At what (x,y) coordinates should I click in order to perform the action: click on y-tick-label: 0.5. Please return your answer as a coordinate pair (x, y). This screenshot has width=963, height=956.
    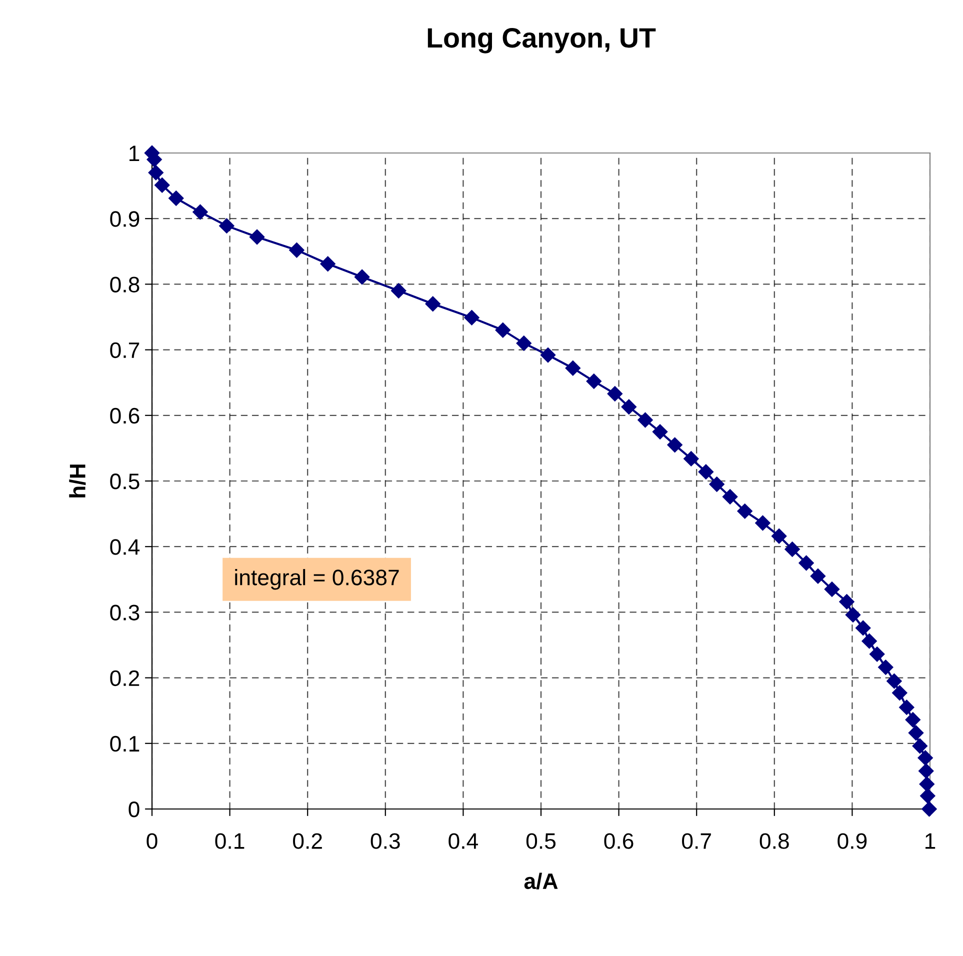
    Looking at the image, I should click on (125, 482).